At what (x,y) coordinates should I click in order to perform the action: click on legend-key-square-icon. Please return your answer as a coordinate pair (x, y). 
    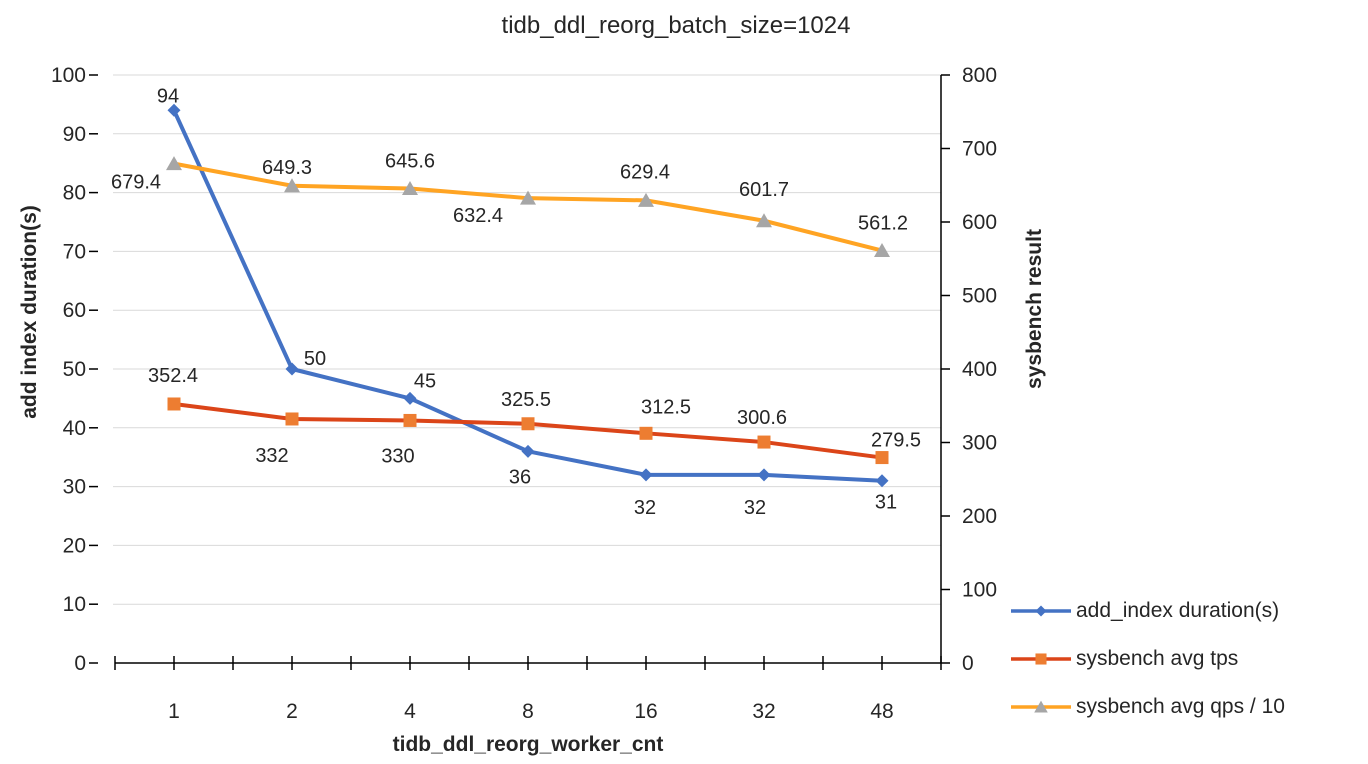
    Looking at the image, I should click on (1041, 659).